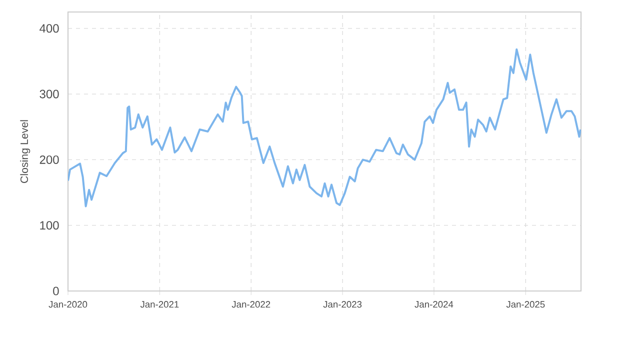  What do you see at coordinates (251, 304) in the screenshot?
I see `x-tick-label: Jan-2022` at bounding box center [251, 304].